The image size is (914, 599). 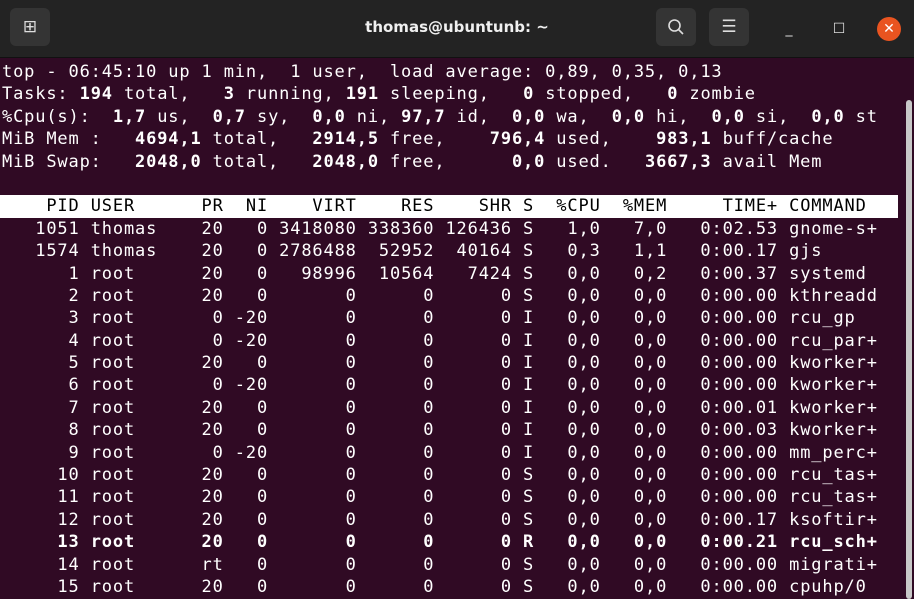 I want to click on summary-segment: hi,, so click(x=678, y=116).